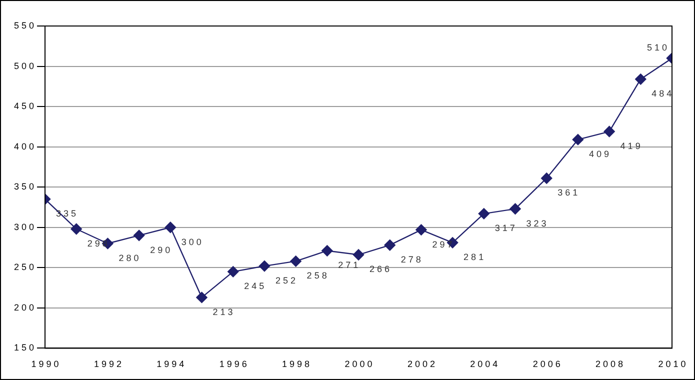 The image size is (695, 380). I want to click on data-label: 2 7 8, so click(410, 259).